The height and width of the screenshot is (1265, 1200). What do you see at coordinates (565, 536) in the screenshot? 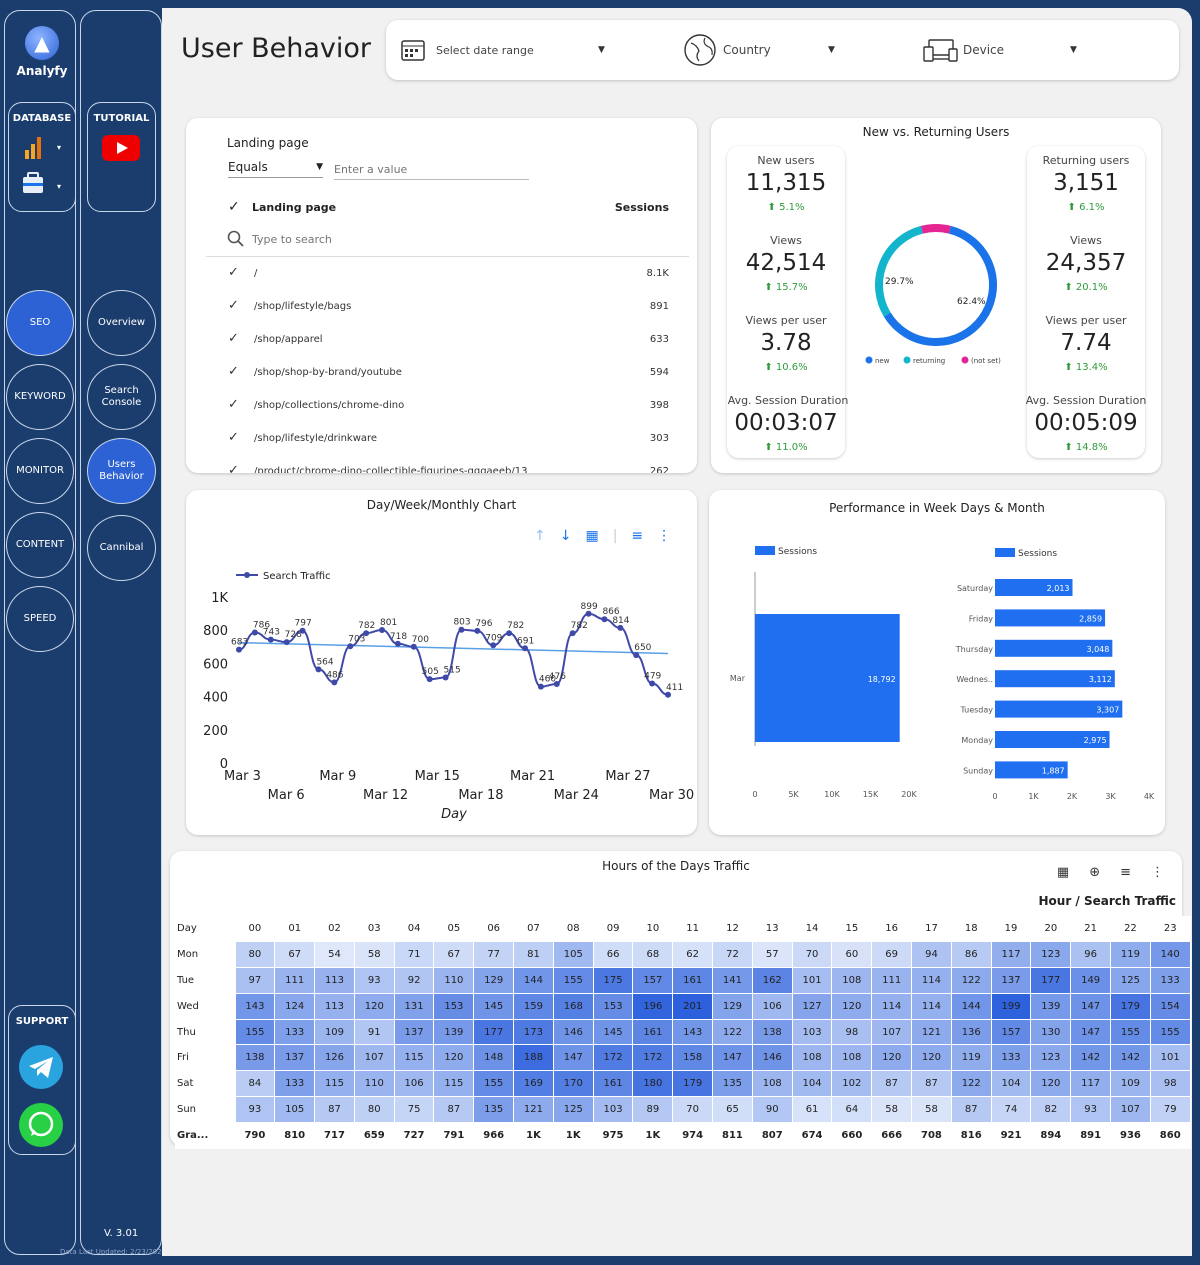
I see `sort-descending-icon: ↓` at bounding box center [565, 536].